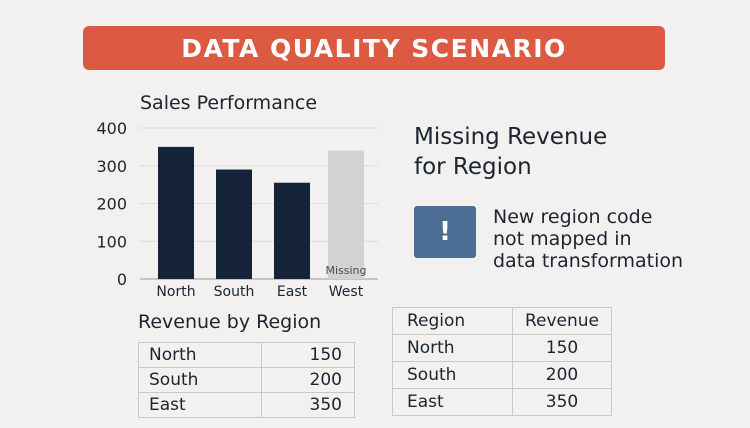  I want to click on missing-label: Missing, so click(345, 270).